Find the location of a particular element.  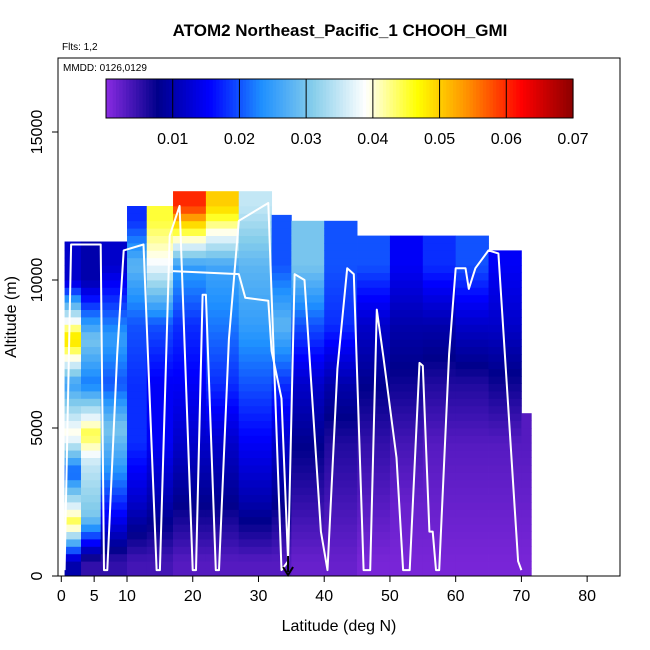

colorbar-tick-label: 0.03 is located at coordinates (306, 139).